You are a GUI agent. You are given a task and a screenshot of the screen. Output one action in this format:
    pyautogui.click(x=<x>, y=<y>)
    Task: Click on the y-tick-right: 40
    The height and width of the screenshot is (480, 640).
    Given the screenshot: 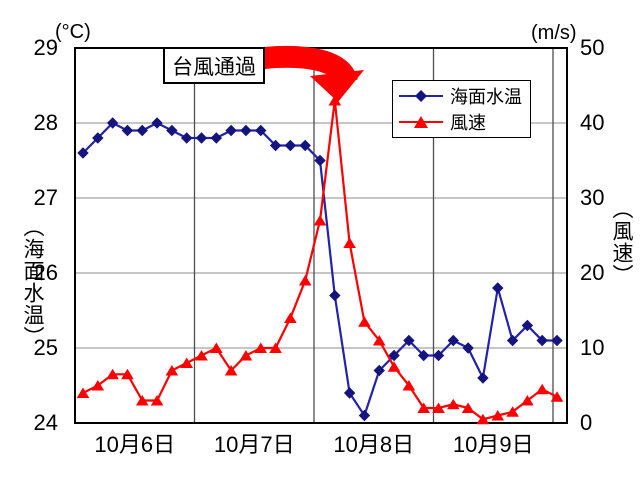 What is the action you would take?
    pyautogui.click(x=592, y=122)
    